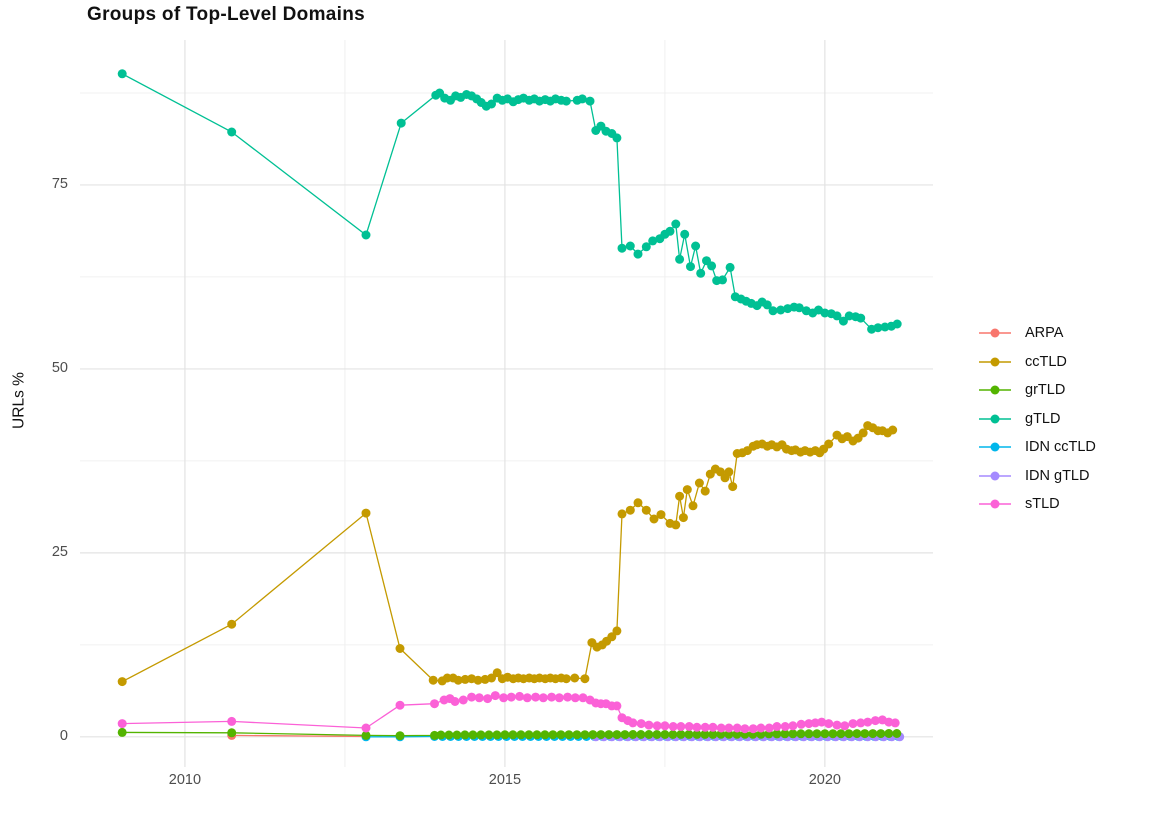 The image size is (1164, 827). I want to click on legend-label: IDN ccTLD, so click(1060, 447).